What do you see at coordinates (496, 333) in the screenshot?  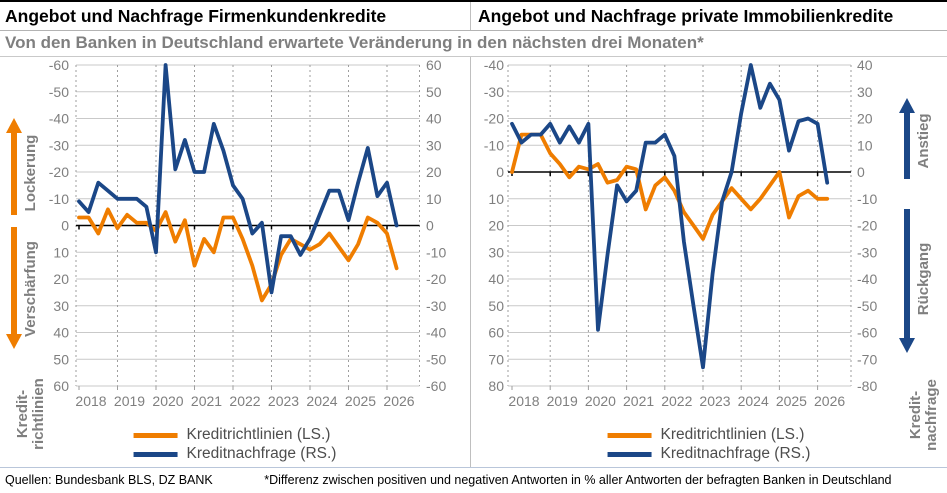 I see `y-axis-left-tick: 60` at bounding box center [496, 333].